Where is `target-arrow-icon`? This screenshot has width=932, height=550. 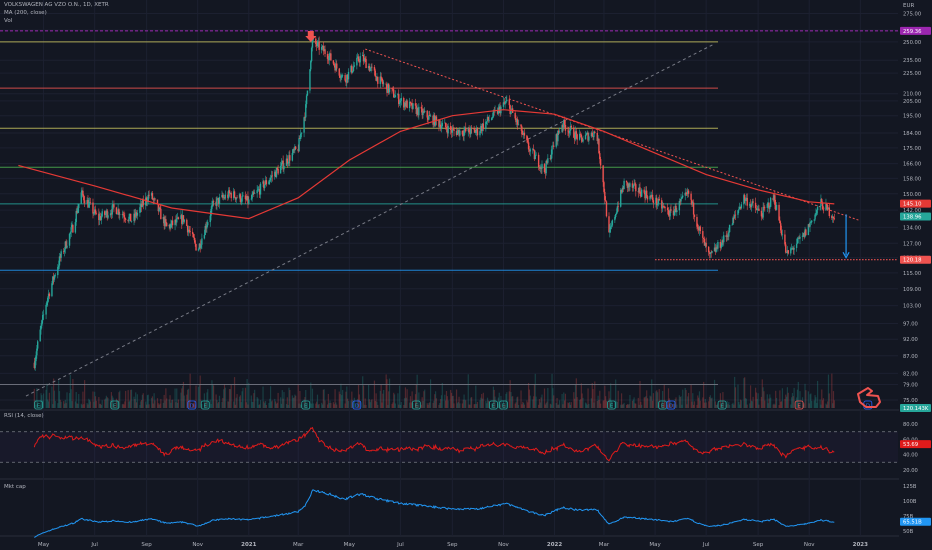
target-arrow-icon is located at coordinates (846, 255).